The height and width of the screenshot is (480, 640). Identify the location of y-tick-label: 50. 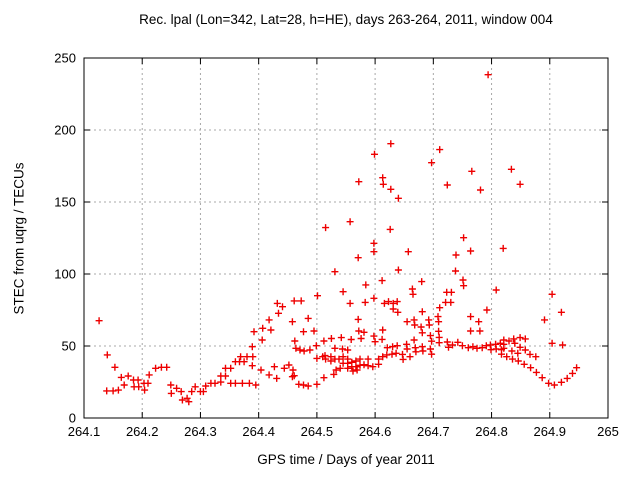
(69, 346).